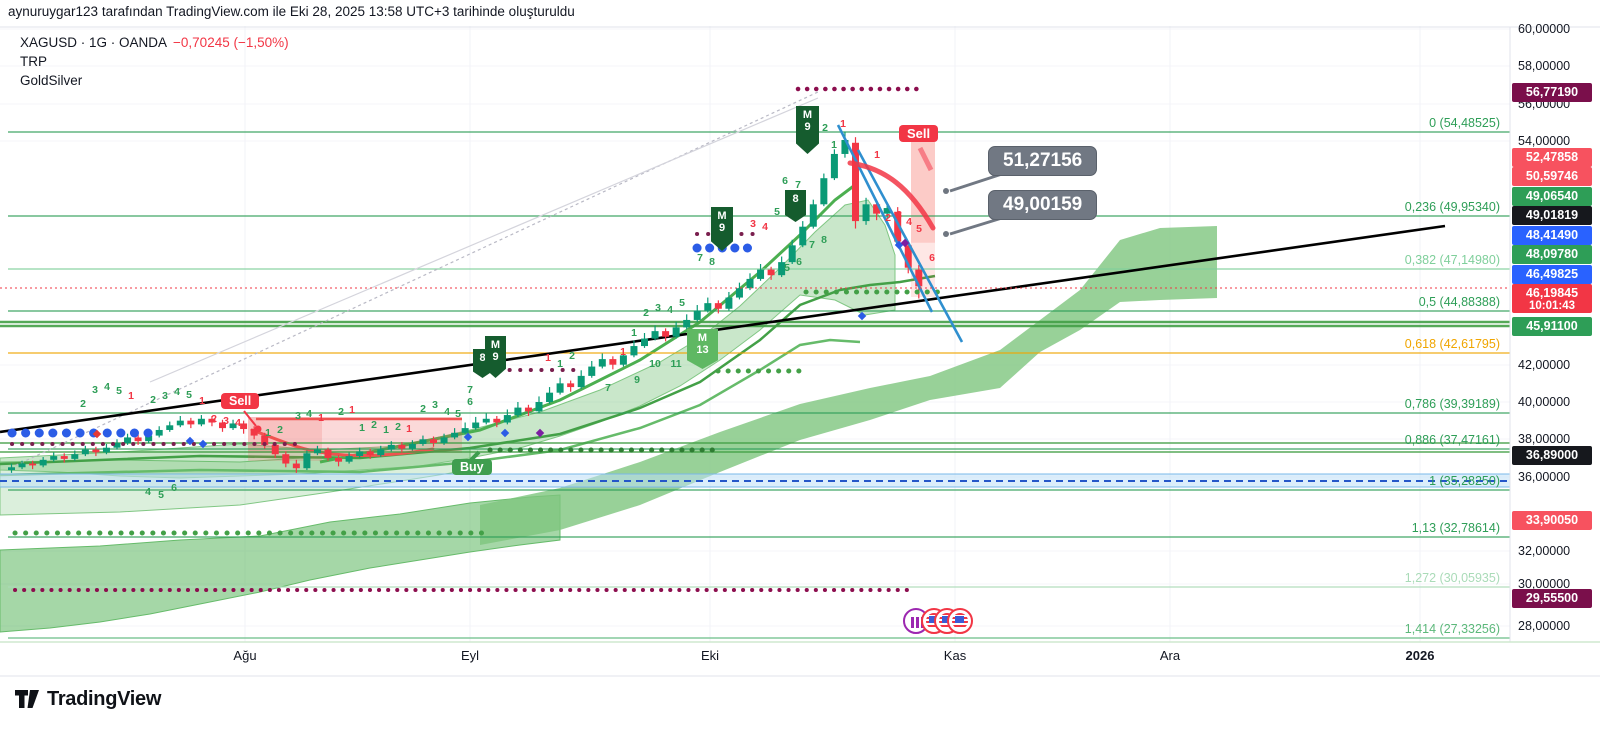  Describe the element at coordinates (1452, 440) in the screenshot. I see `fib-level-label: 0,886 (37,47161)` at that location.